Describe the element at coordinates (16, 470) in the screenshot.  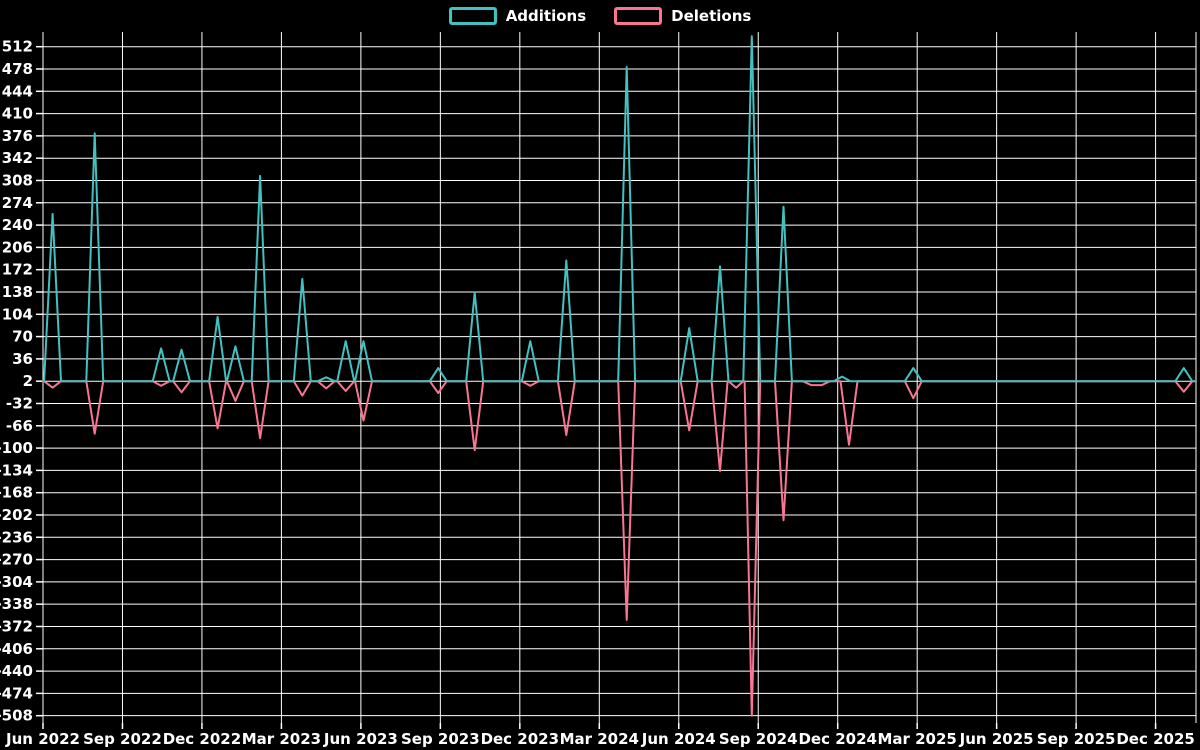
I see `y-tick-label: -134` at that location.